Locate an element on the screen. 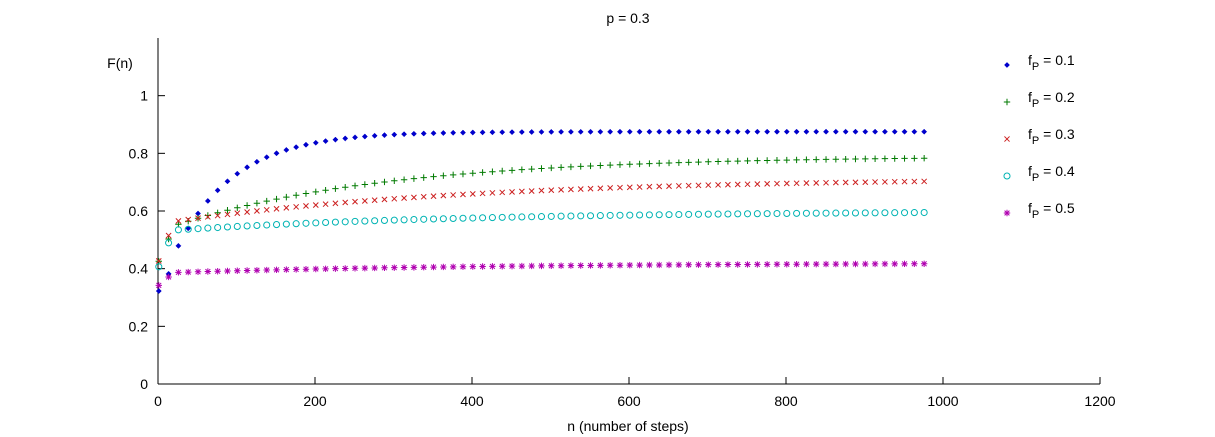  x-tick-label: 1200 is located at coordinates (1099, 401).